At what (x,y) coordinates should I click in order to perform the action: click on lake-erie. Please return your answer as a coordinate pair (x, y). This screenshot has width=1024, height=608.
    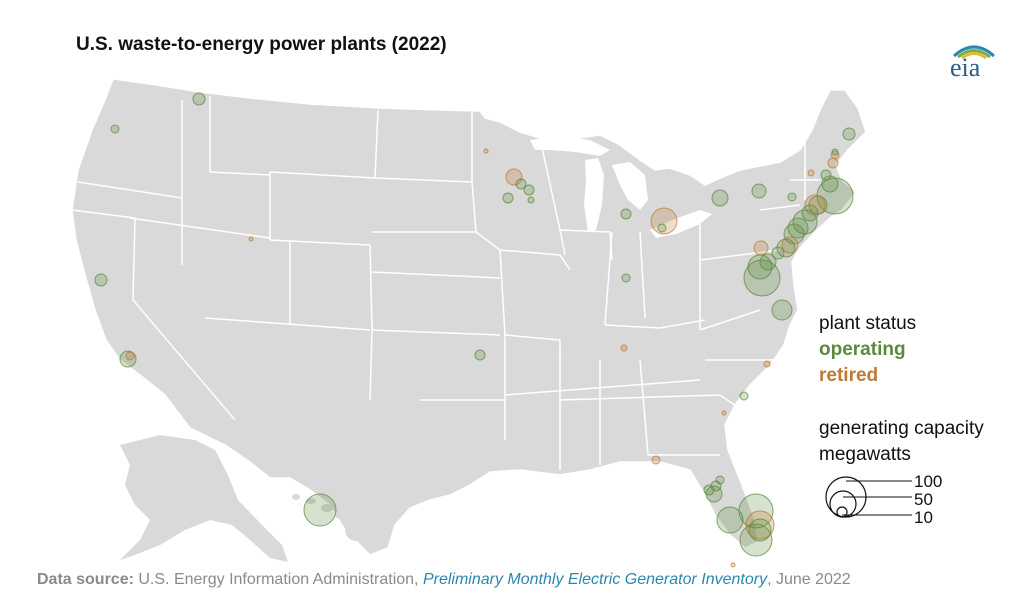
    Looking at the image, I should click on (681, 224).